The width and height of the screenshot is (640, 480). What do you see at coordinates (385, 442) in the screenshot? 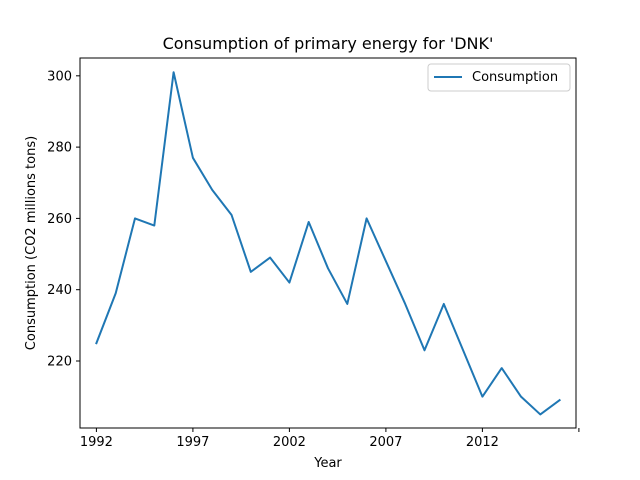
I see `x-tick-label: 2007` at bounding box center [385, 442].